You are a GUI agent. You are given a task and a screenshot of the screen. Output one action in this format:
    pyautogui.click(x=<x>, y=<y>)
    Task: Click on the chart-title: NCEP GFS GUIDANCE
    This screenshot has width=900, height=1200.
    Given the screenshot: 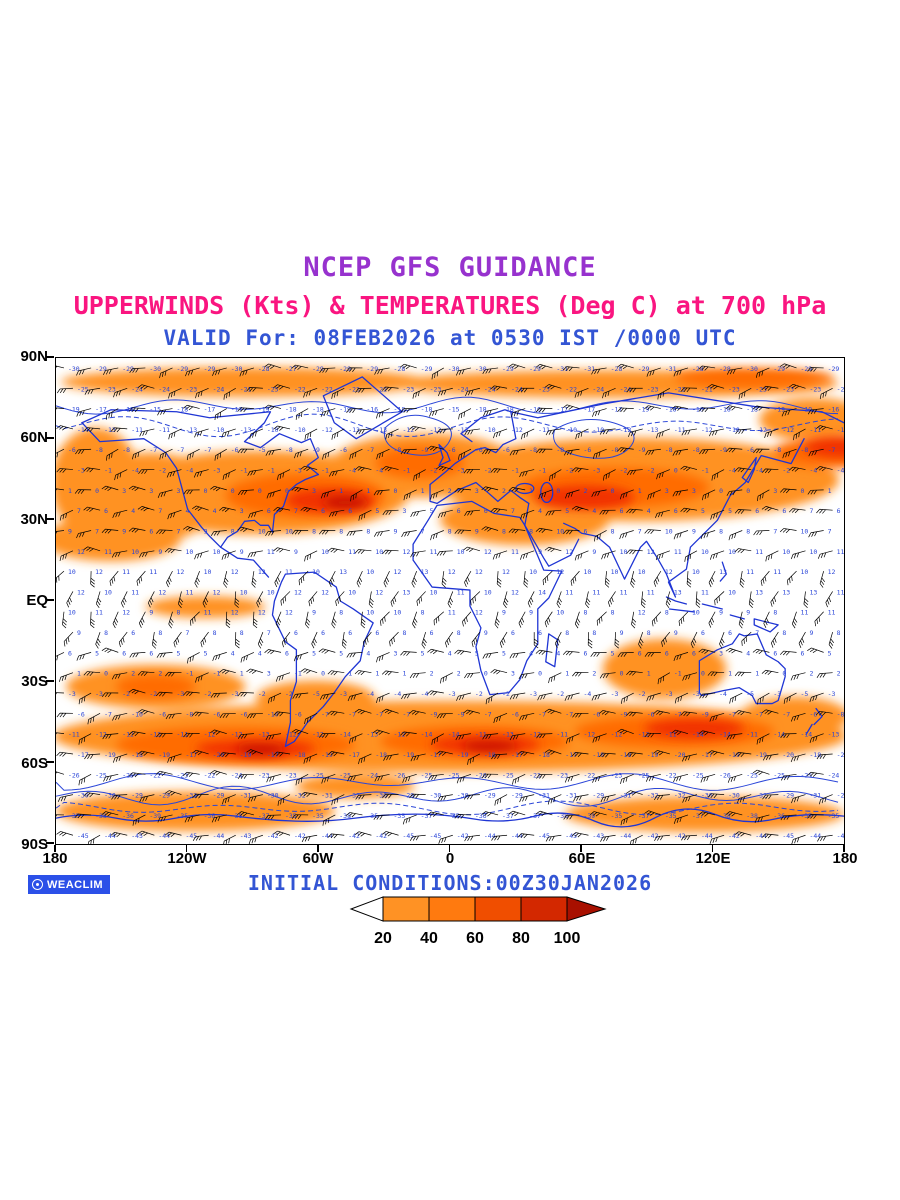 What is the action you would take?
    pyautogui.click(x=450, y=267)
    